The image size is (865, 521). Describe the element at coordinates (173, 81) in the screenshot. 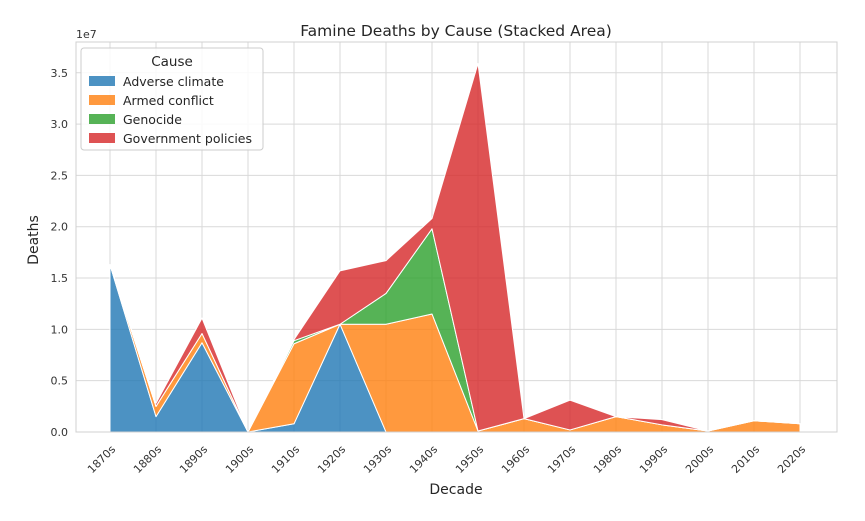

I see `legend-label-adverse-climate: Adverse climate` at that location.